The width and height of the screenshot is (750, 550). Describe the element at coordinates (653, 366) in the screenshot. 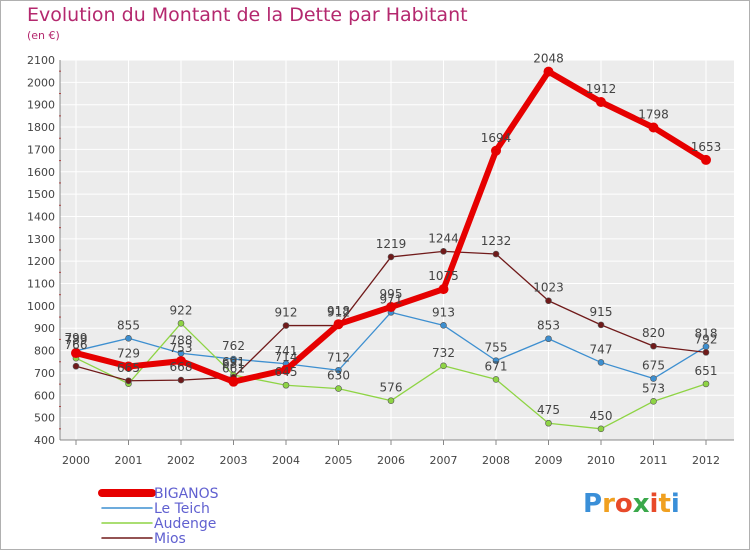

I see `data-label: 675` at that location.